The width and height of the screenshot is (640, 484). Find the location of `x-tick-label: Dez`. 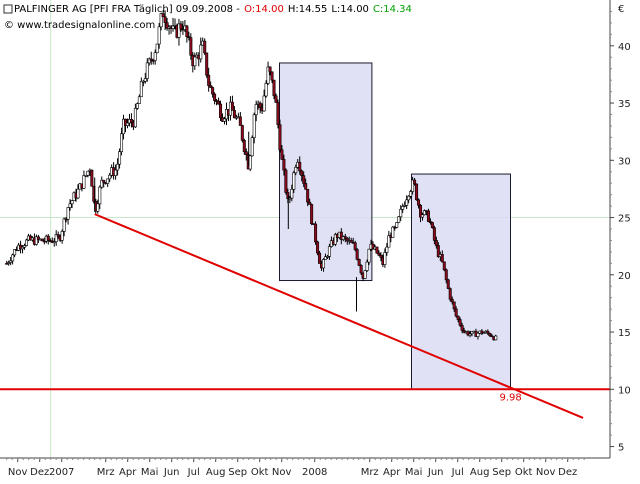

x-tick-label: Dez is located at coordinates (567, 472).